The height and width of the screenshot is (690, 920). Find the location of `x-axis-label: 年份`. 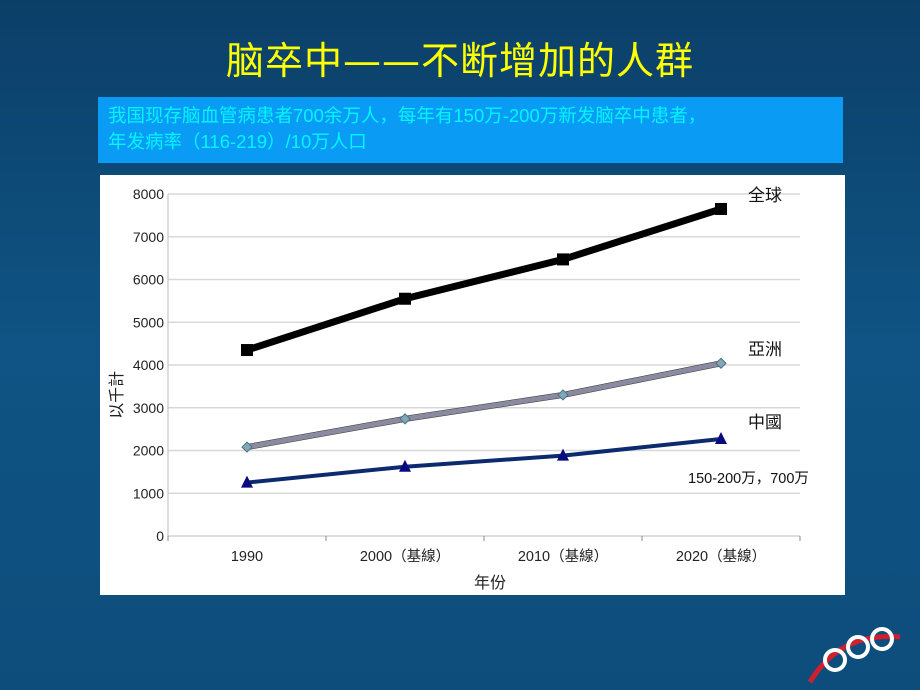

x-axis-label: 年份 is located at coordinates (490, 583).